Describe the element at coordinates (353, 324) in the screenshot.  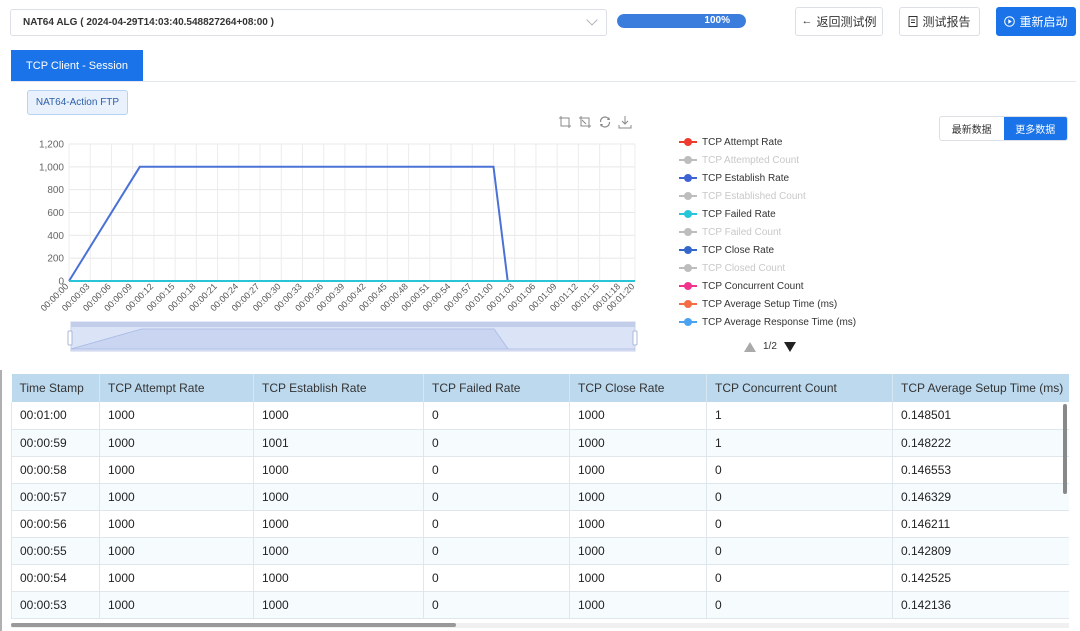
I see `zoom-slider-bar` at that location.